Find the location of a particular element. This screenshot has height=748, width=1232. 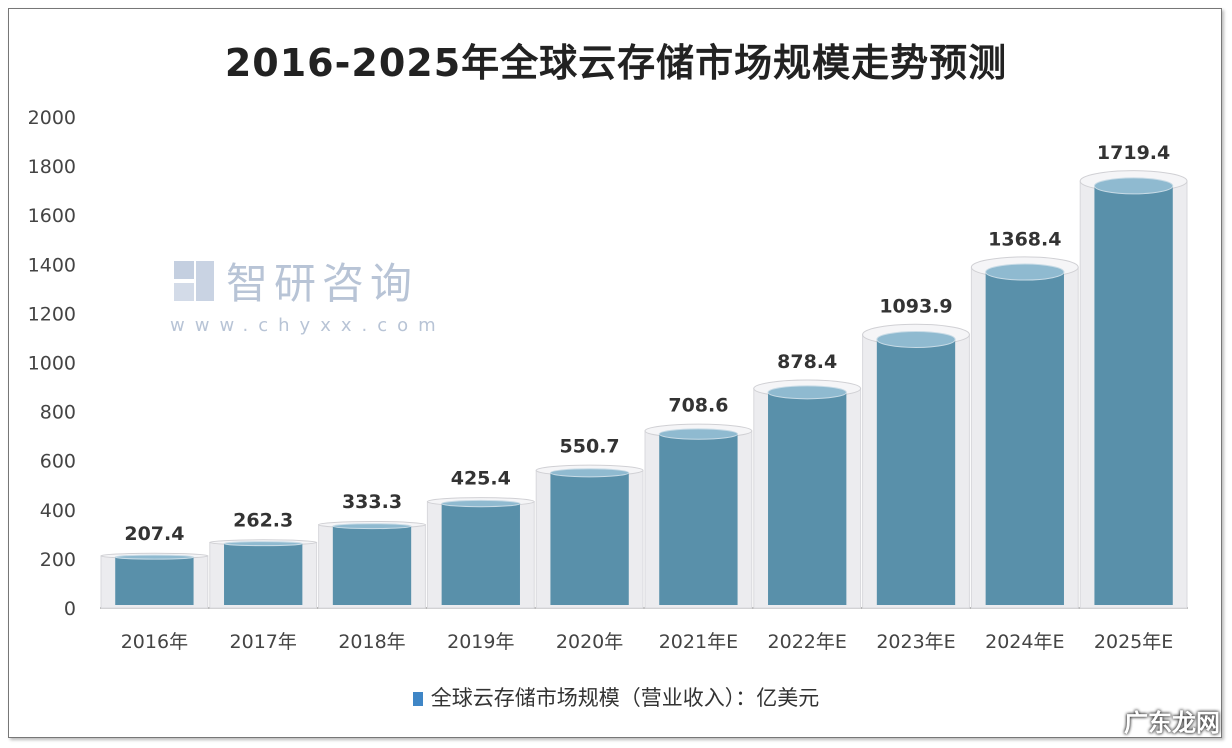

data-label: 708.6 is located at coordinates (698, 406).